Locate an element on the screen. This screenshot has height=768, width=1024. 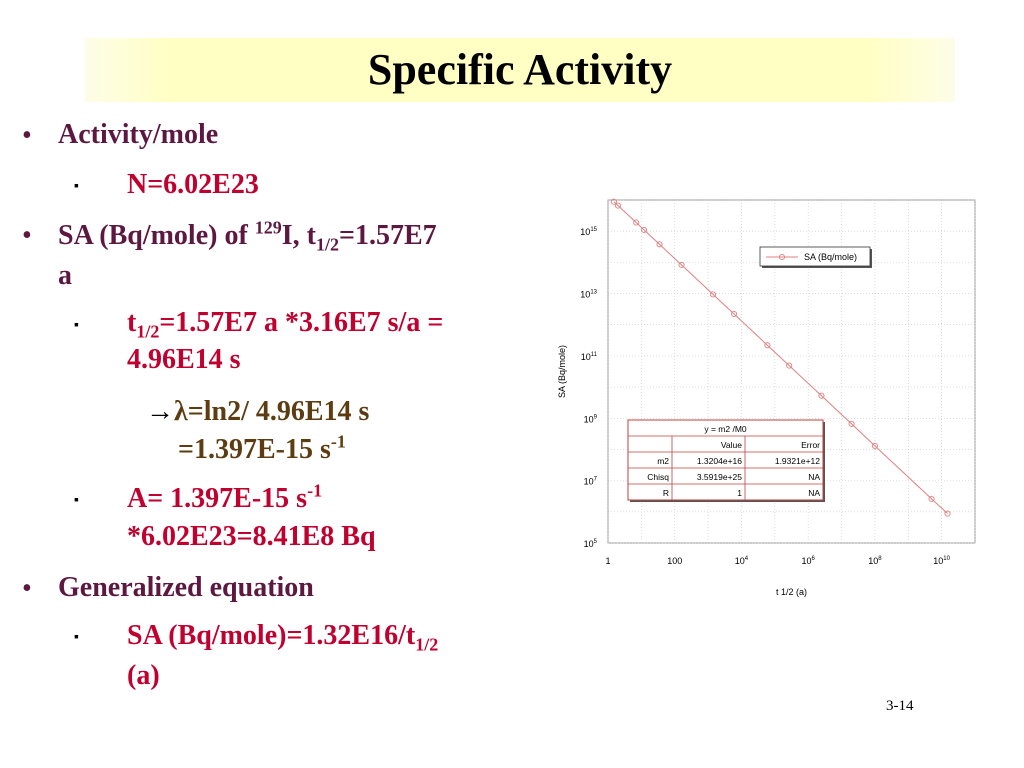
y-axis-label: SA (Bq/mole) is located at coordinates (562, 371).